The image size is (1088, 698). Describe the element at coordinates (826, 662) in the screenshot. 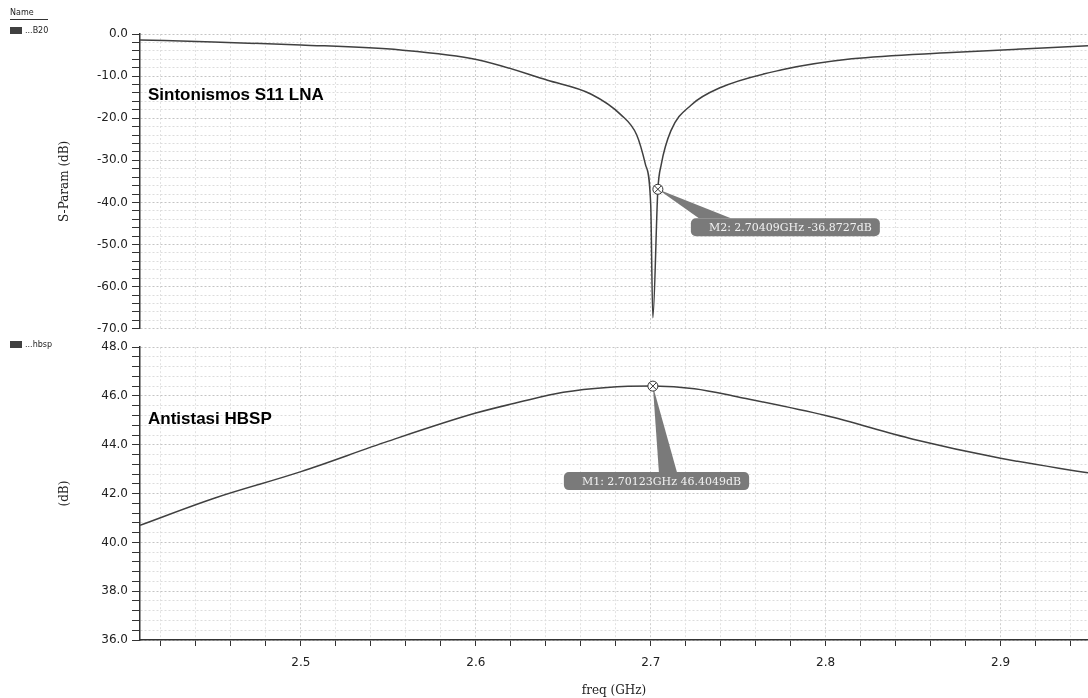

I see `x-tick-label: 2.8` at that location.